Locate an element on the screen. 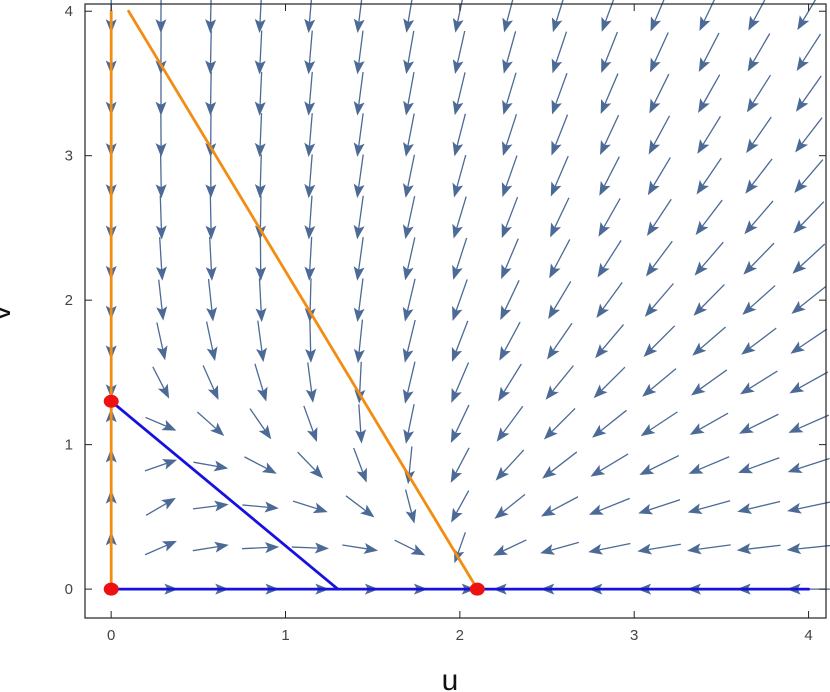 The image size is (830, 692). y-tick-label: 3 is located at coordinates (69, 156).